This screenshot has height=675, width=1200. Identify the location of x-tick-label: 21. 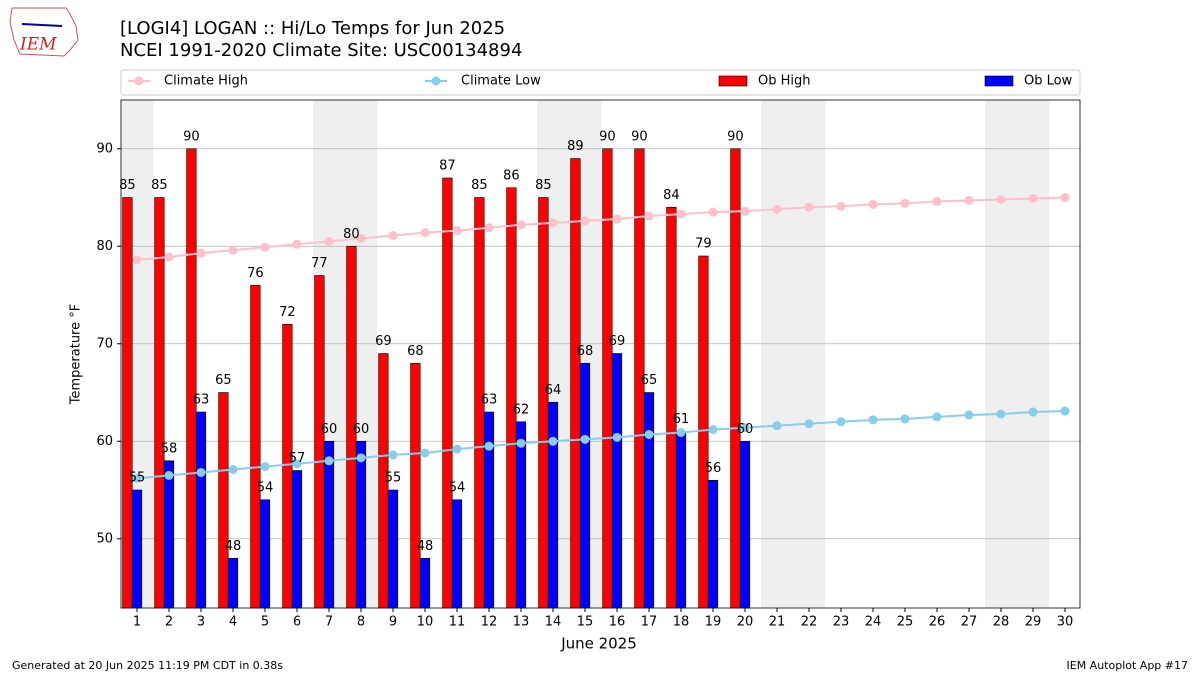
(777, 622).